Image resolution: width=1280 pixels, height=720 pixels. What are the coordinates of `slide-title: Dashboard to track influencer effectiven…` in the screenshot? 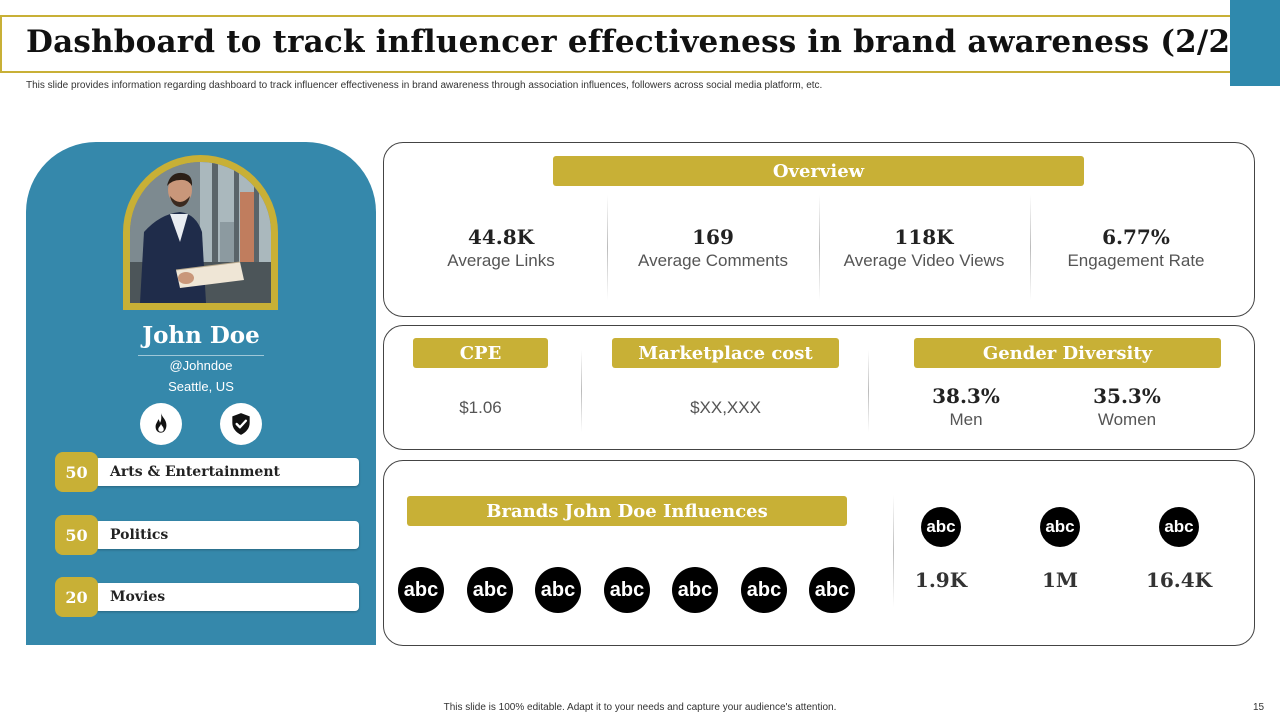 It's located at (636, 42).